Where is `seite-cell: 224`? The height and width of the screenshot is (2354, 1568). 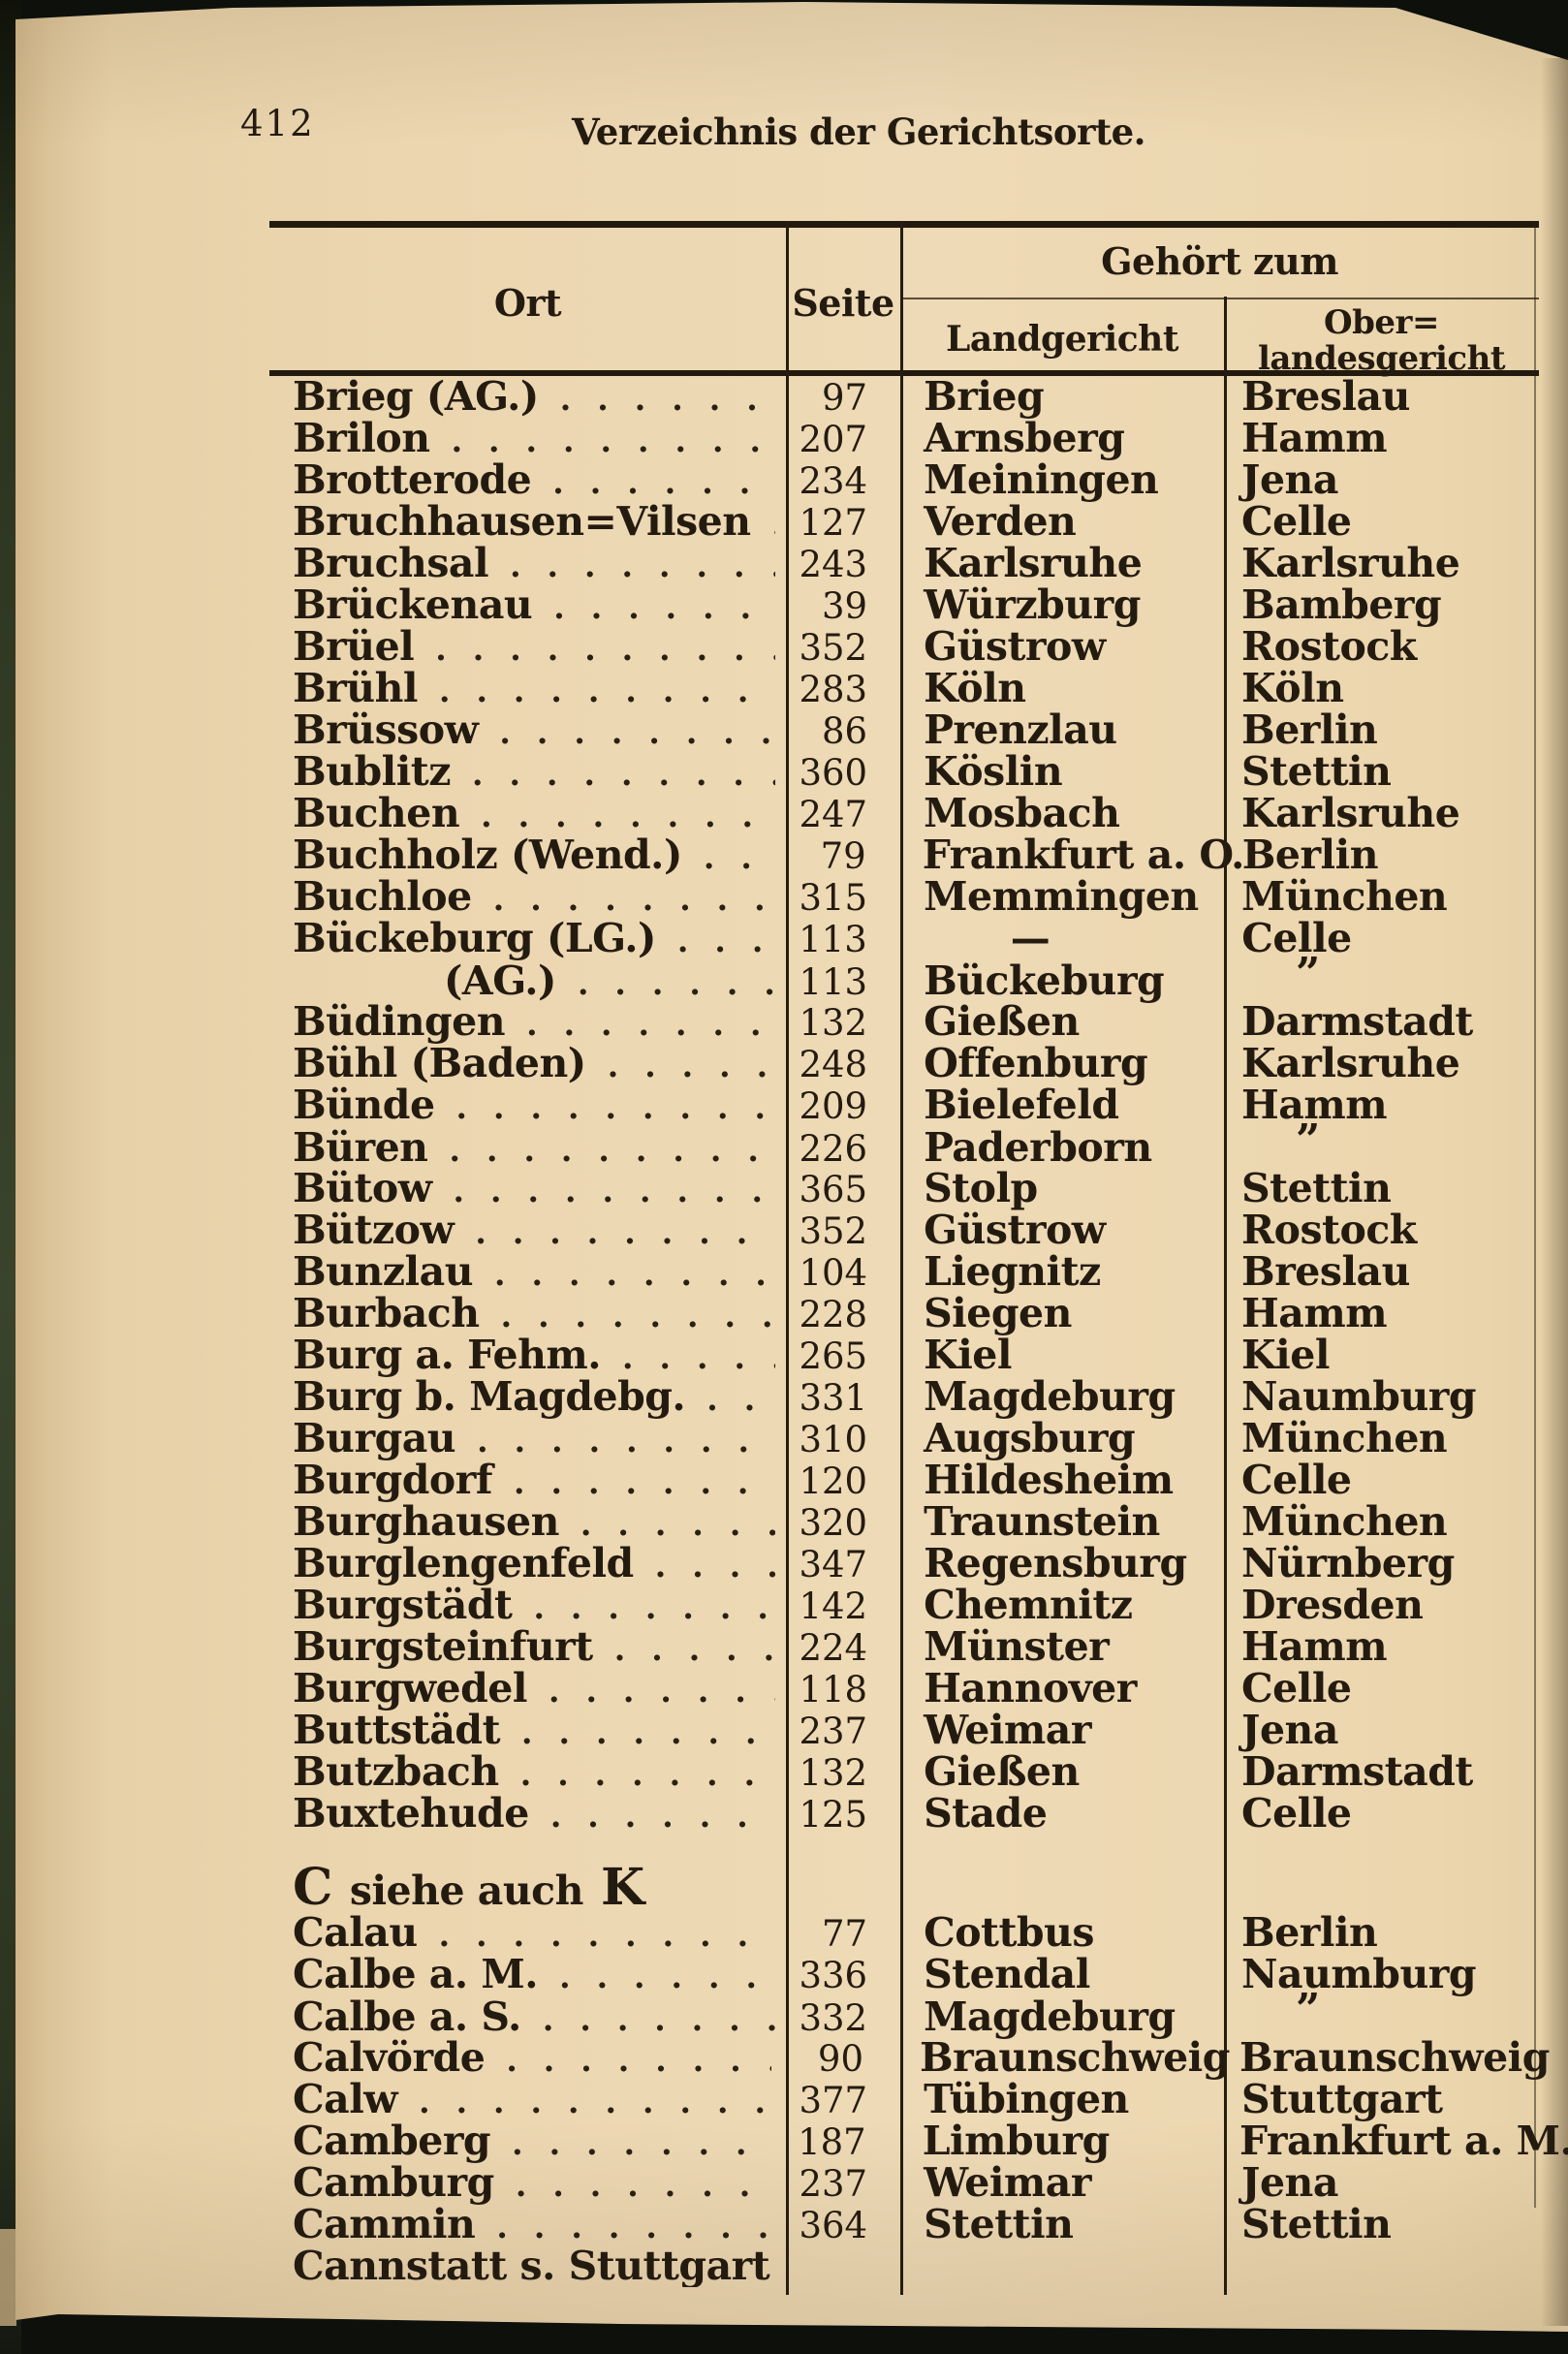
seite-cell: 224 is located at coordinates (834, 1648).